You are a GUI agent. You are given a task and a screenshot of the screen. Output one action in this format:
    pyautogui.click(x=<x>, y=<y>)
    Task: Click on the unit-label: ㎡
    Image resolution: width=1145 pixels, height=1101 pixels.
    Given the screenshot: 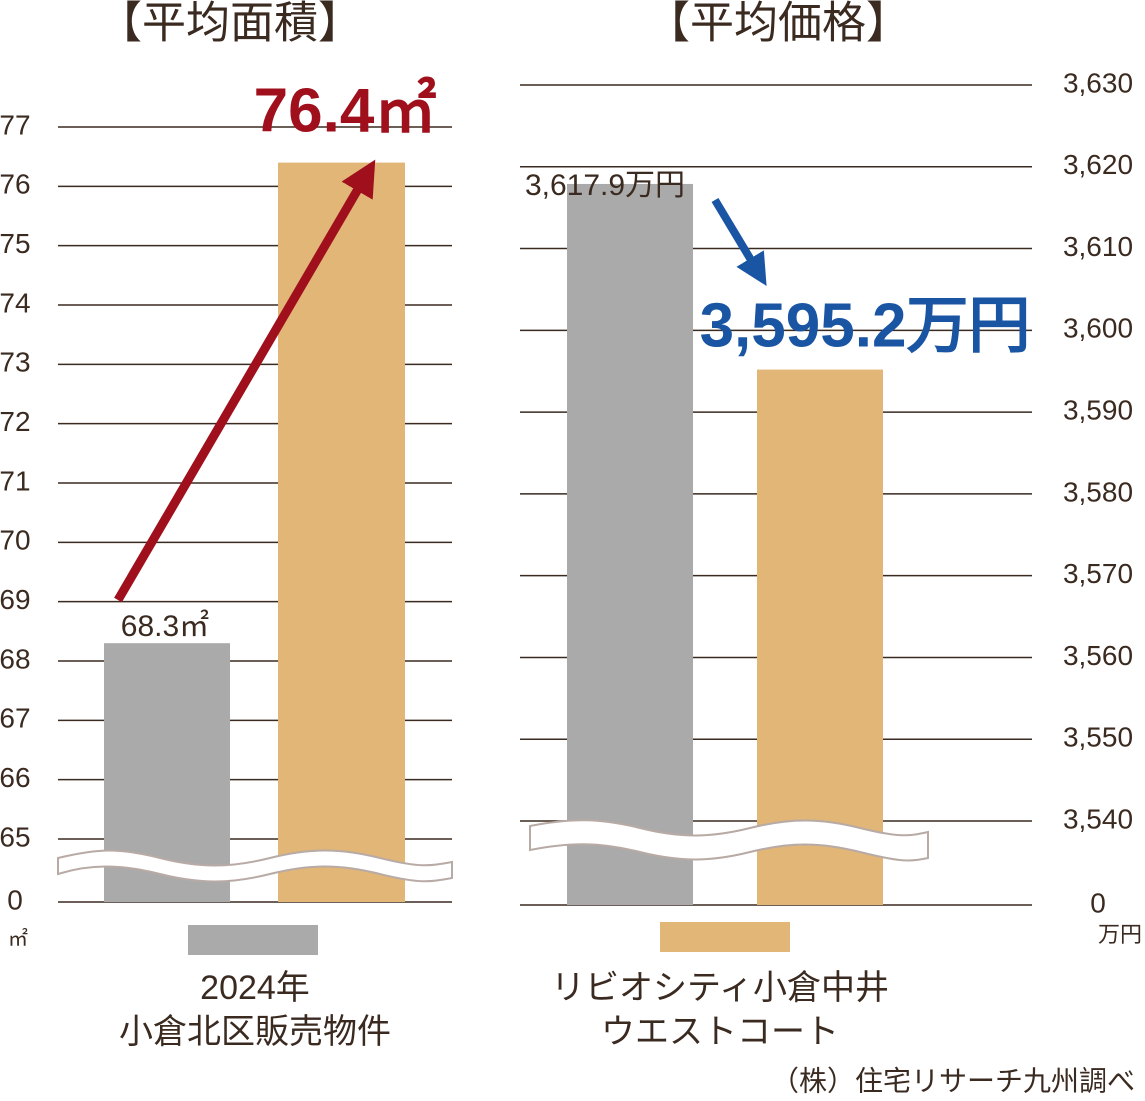 What is the action you would take?
    pyautogui.click(x=18, y=938)
    